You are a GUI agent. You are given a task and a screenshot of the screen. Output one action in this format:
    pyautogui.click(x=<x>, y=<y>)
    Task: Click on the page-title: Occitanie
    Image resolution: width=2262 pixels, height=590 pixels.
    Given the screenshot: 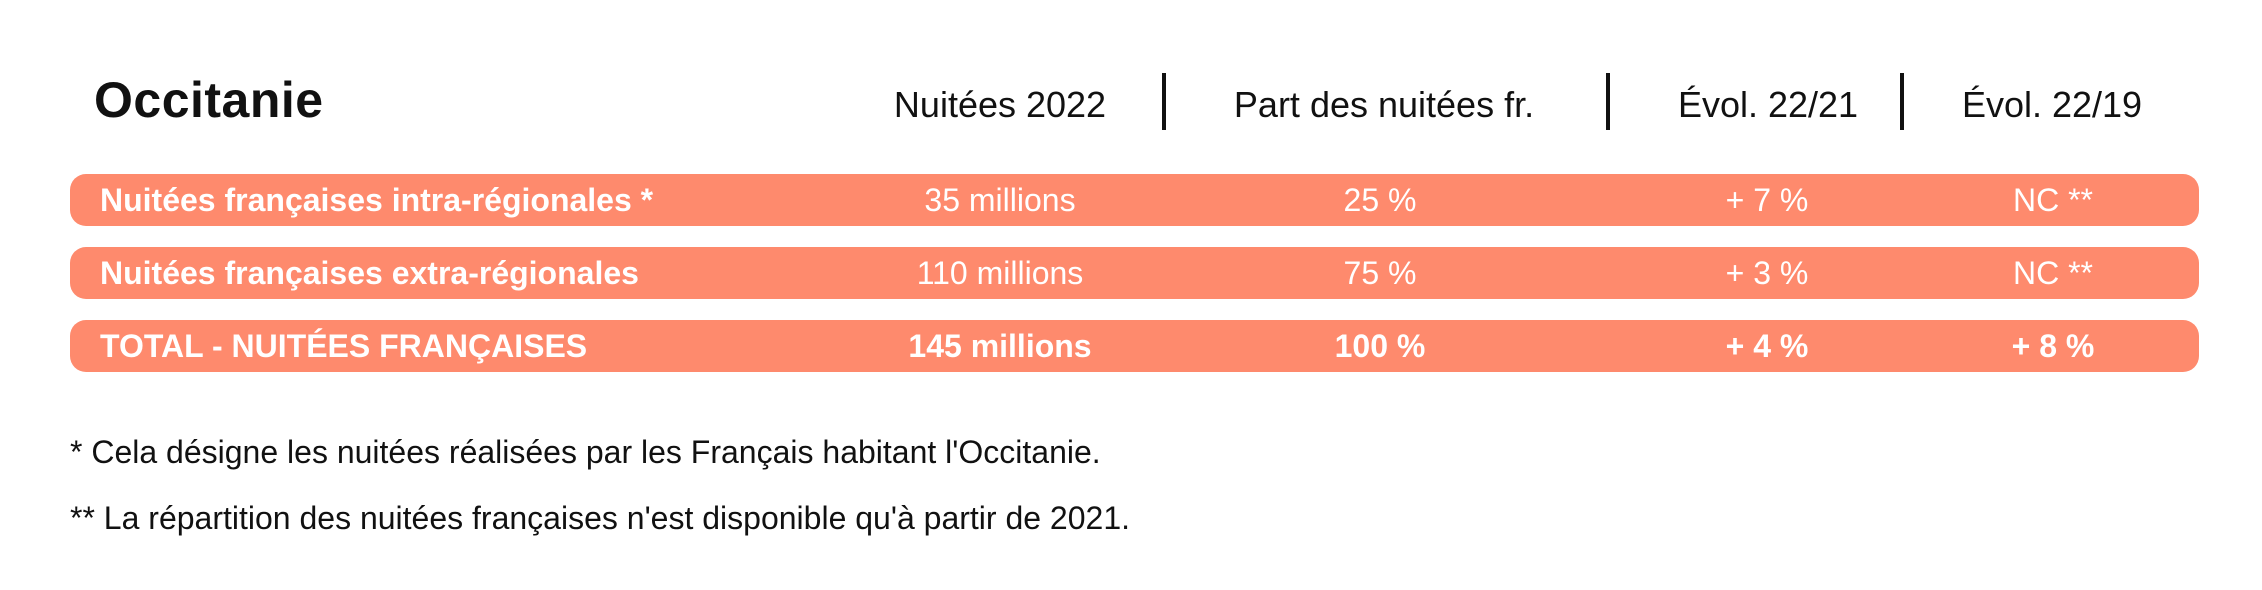 What is the action you would take?
    pyautogui.click(x=209, y=100)
    